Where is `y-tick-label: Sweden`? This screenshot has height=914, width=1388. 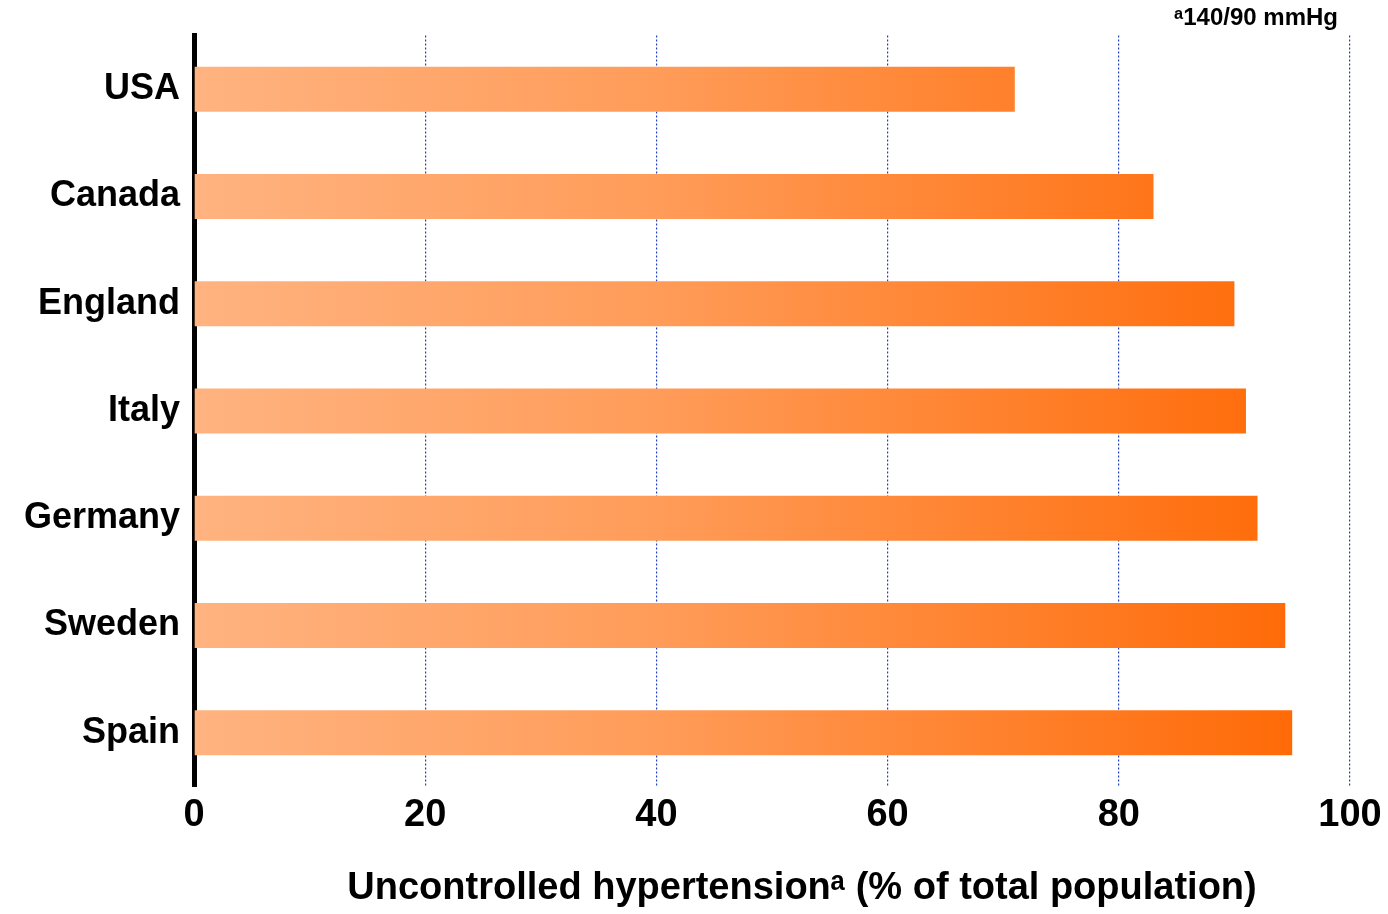 y-tick-label: Sweden is located at coordinates (112, 623).